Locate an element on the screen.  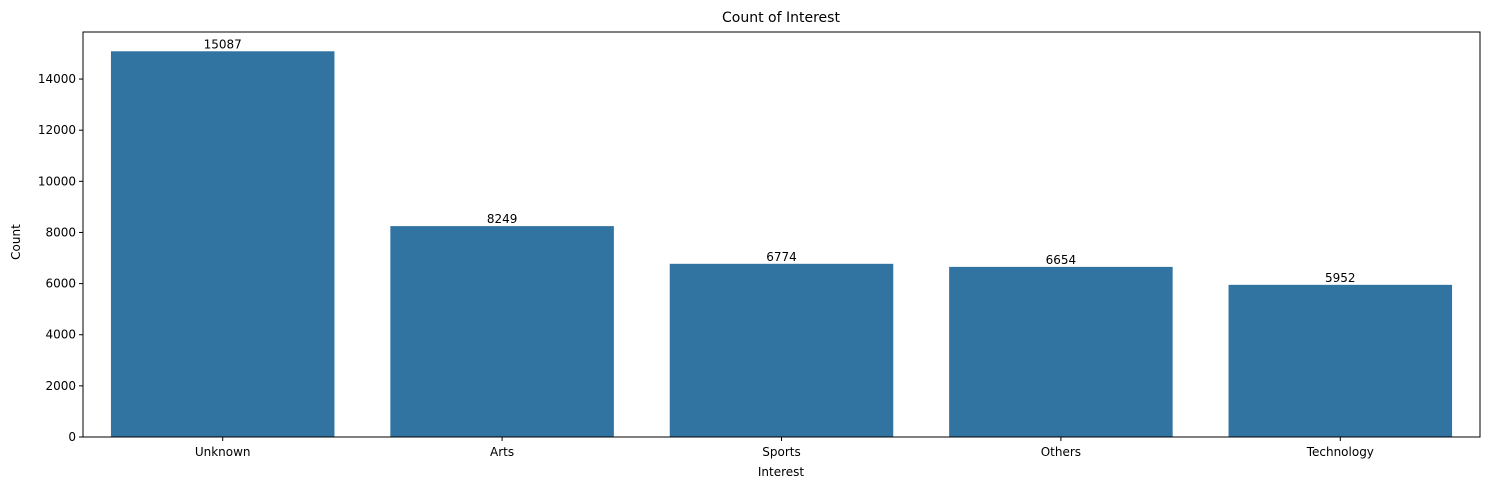
x-tick-label-arts: Arts is located at coordinates (502, 452).